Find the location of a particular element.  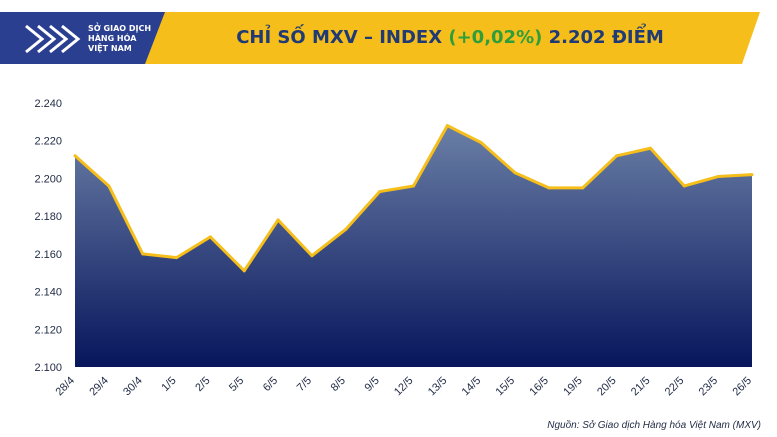

x-tick-label: 16/5 is located at coordinates (539, 387).